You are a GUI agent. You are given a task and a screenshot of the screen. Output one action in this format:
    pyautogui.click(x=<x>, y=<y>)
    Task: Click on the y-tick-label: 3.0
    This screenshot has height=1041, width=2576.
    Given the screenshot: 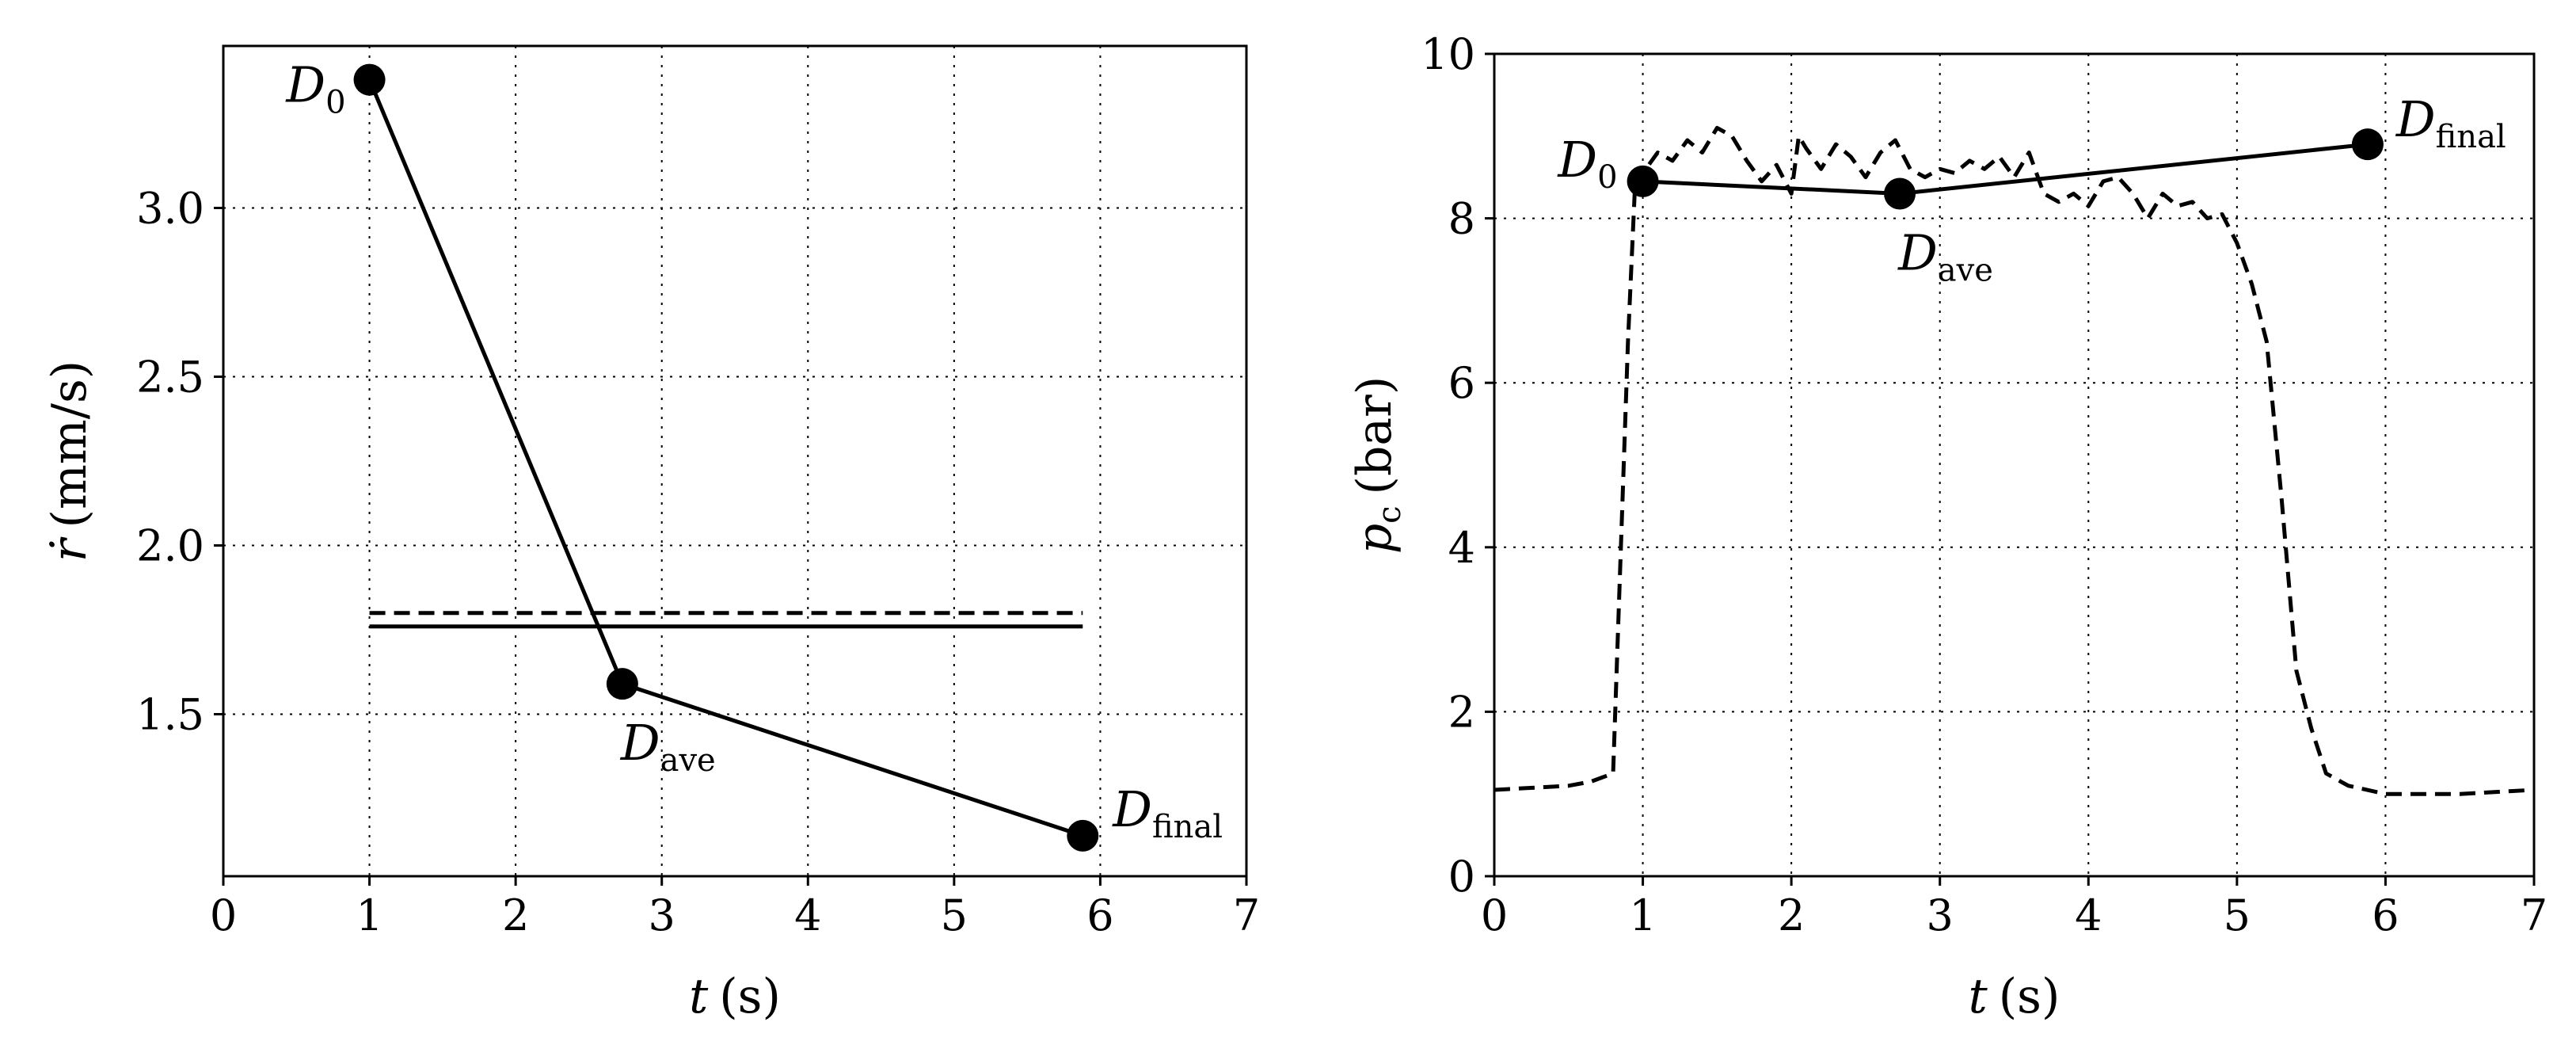 What is the action you would take?
    pyautogui.click(x=170, y=208)
    